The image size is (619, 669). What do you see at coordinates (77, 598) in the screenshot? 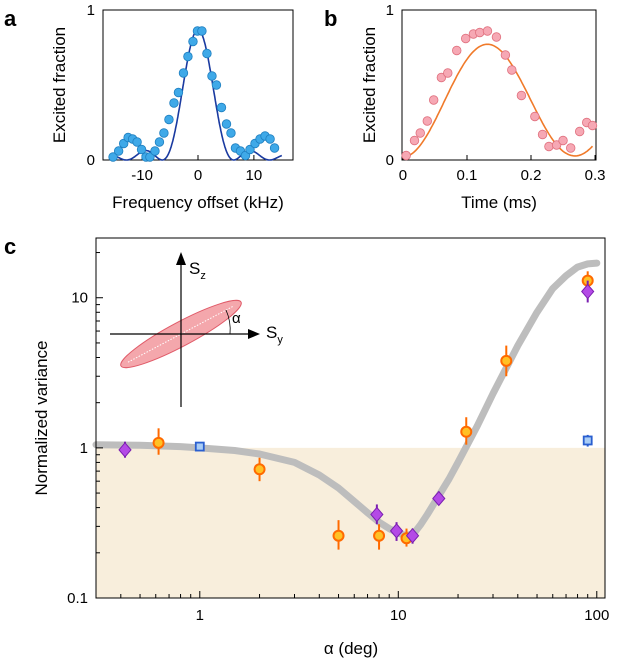
I see `panel-c-ytick-label: 0.1` at bounding box center [77, 598].